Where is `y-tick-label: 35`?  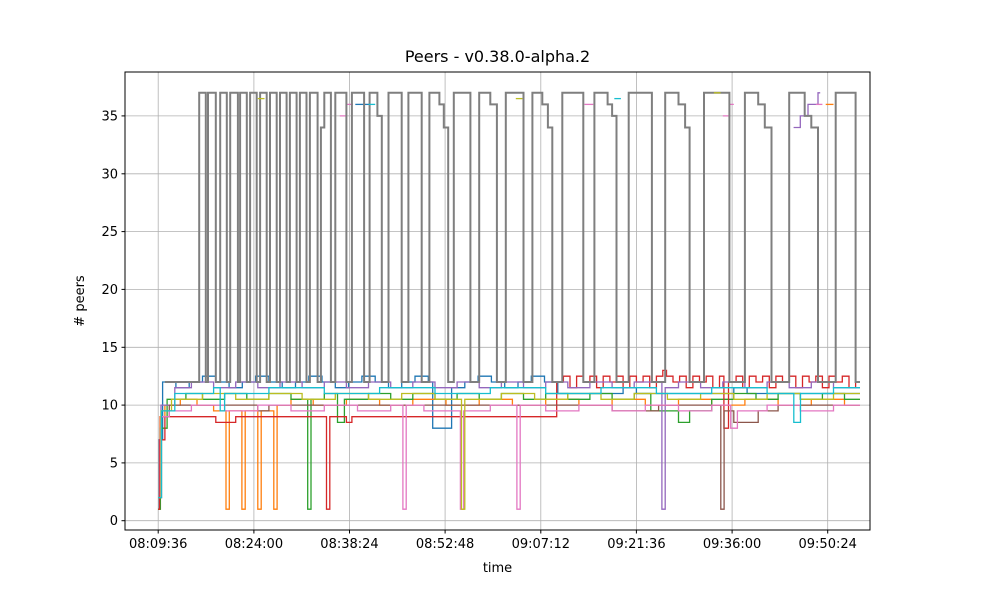 y-tick-label: 35 is located at coordinates (109, 116).